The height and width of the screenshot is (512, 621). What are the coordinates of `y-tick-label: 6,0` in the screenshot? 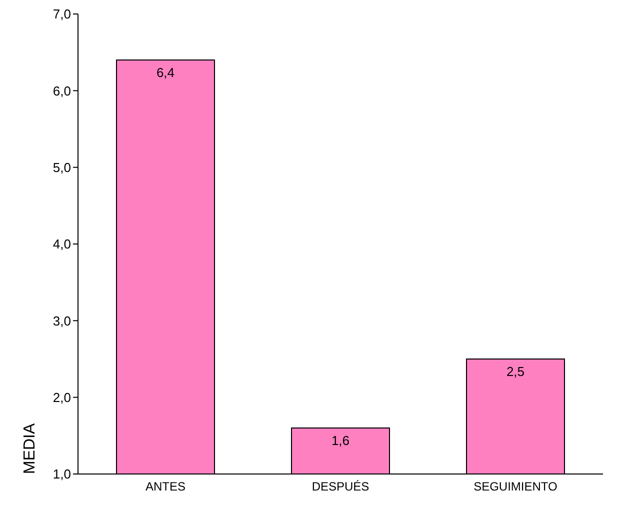 It's located at (61, 90).